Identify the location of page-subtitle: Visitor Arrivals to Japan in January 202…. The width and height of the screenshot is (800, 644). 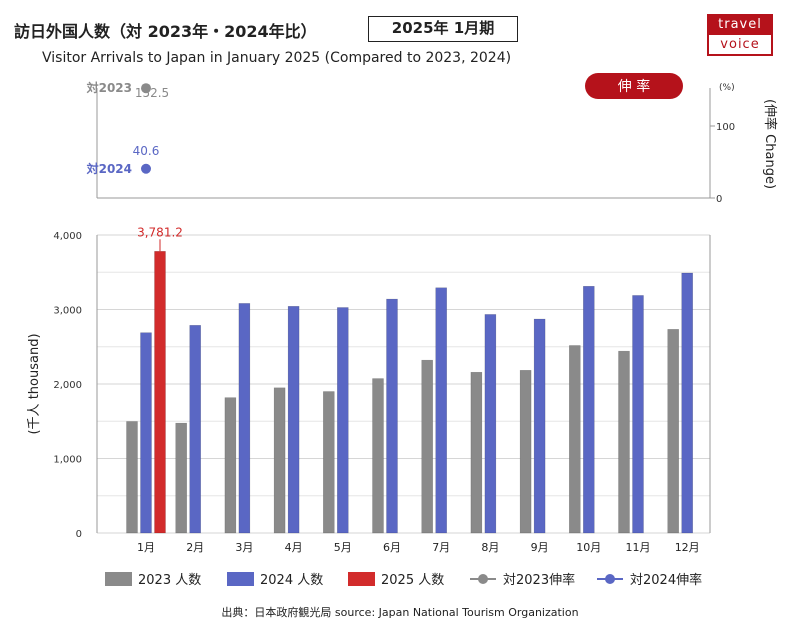
(277, 58).